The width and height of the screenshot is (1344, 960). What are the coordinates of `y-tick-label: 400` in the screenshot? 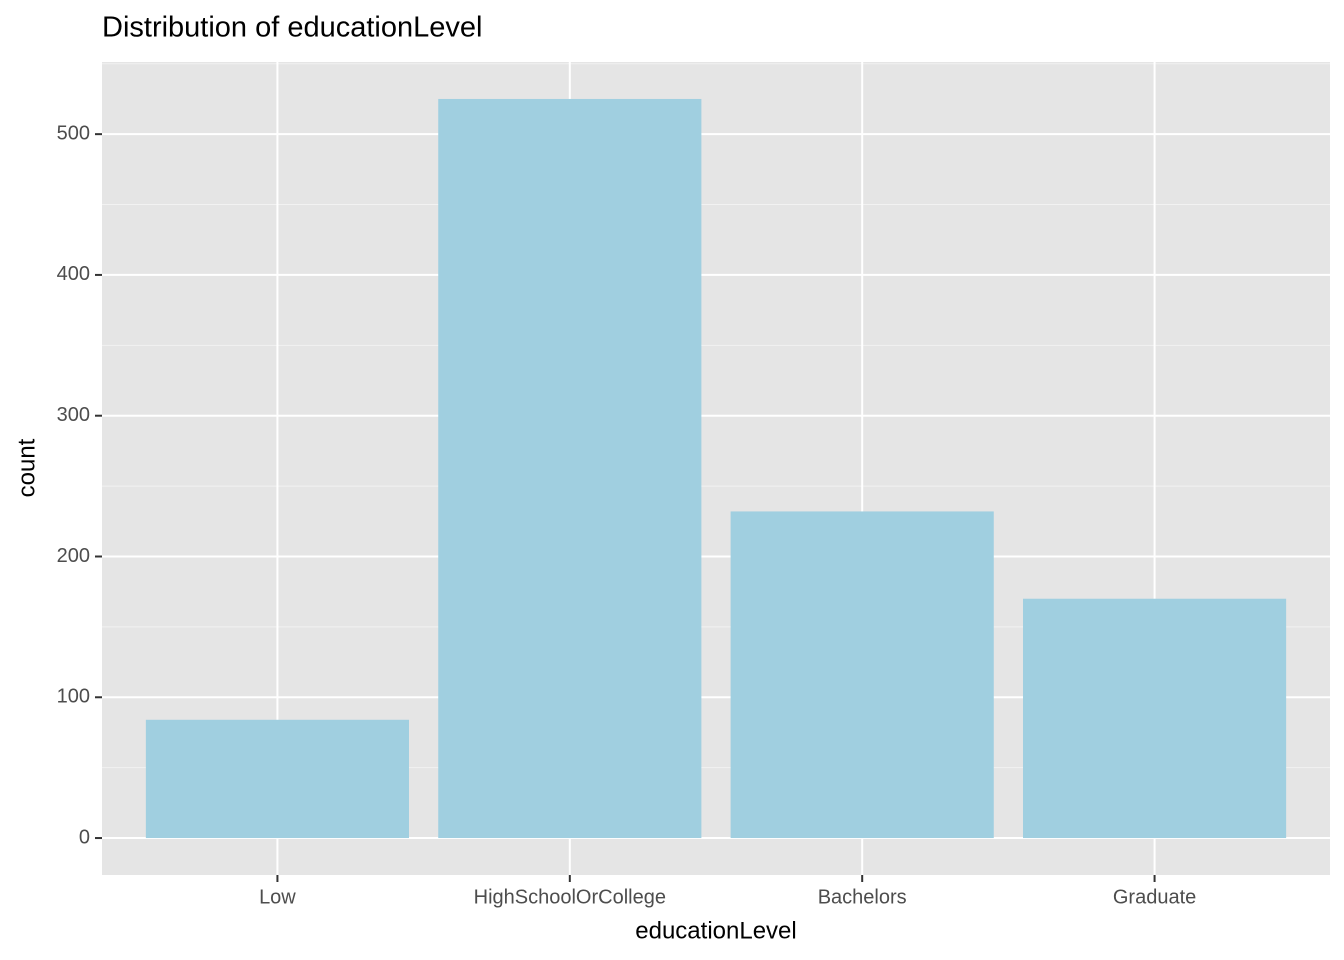 It's located at (73, 274).